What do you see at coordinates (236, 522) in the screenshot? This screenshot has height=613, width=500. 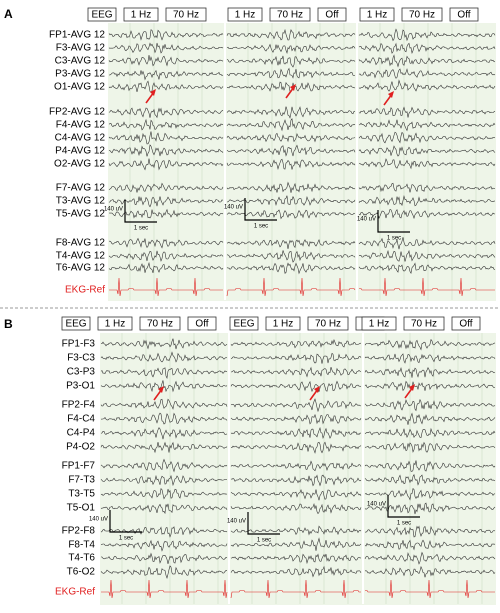 I see `scale-amplitude: 140 uV` at bounding box center [236, 522].